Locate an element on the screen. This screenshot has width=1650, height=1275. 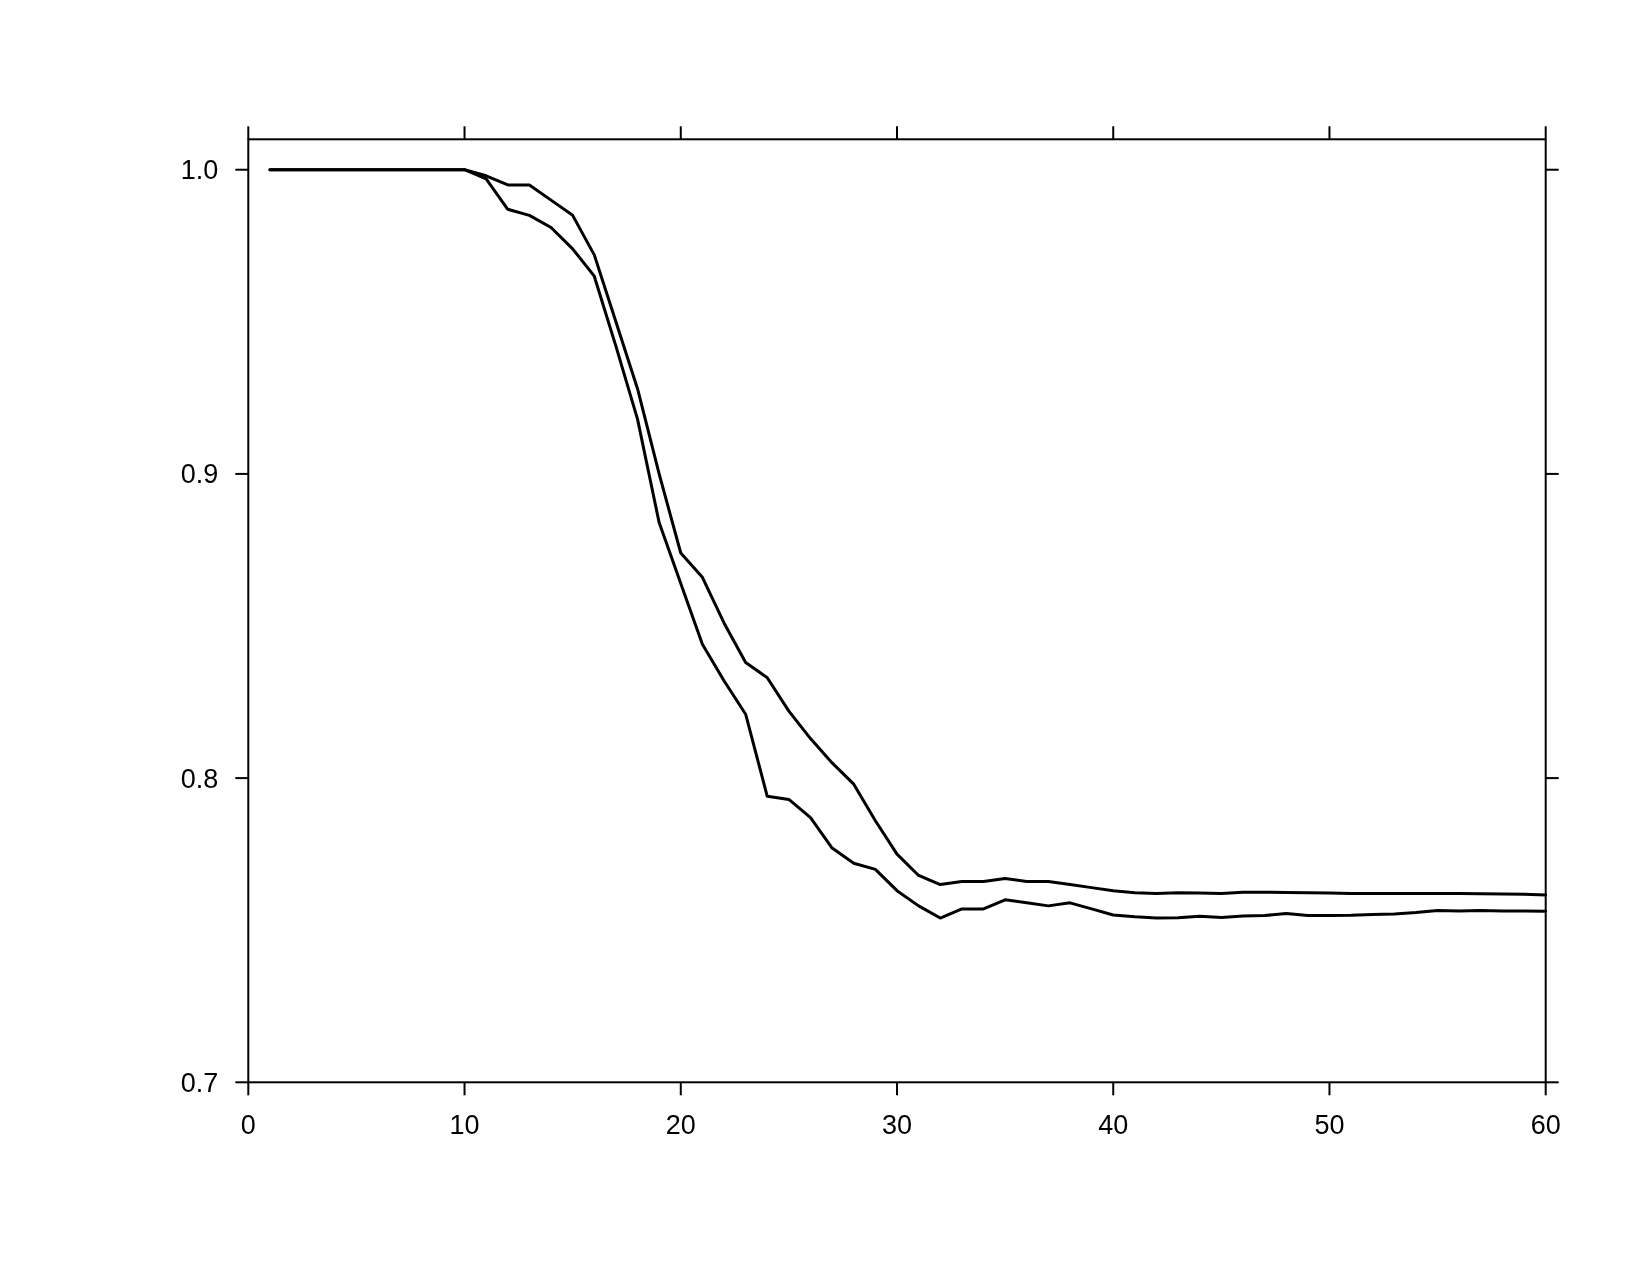
x-tick-label: 10 is located at coordinates (464, 1125).